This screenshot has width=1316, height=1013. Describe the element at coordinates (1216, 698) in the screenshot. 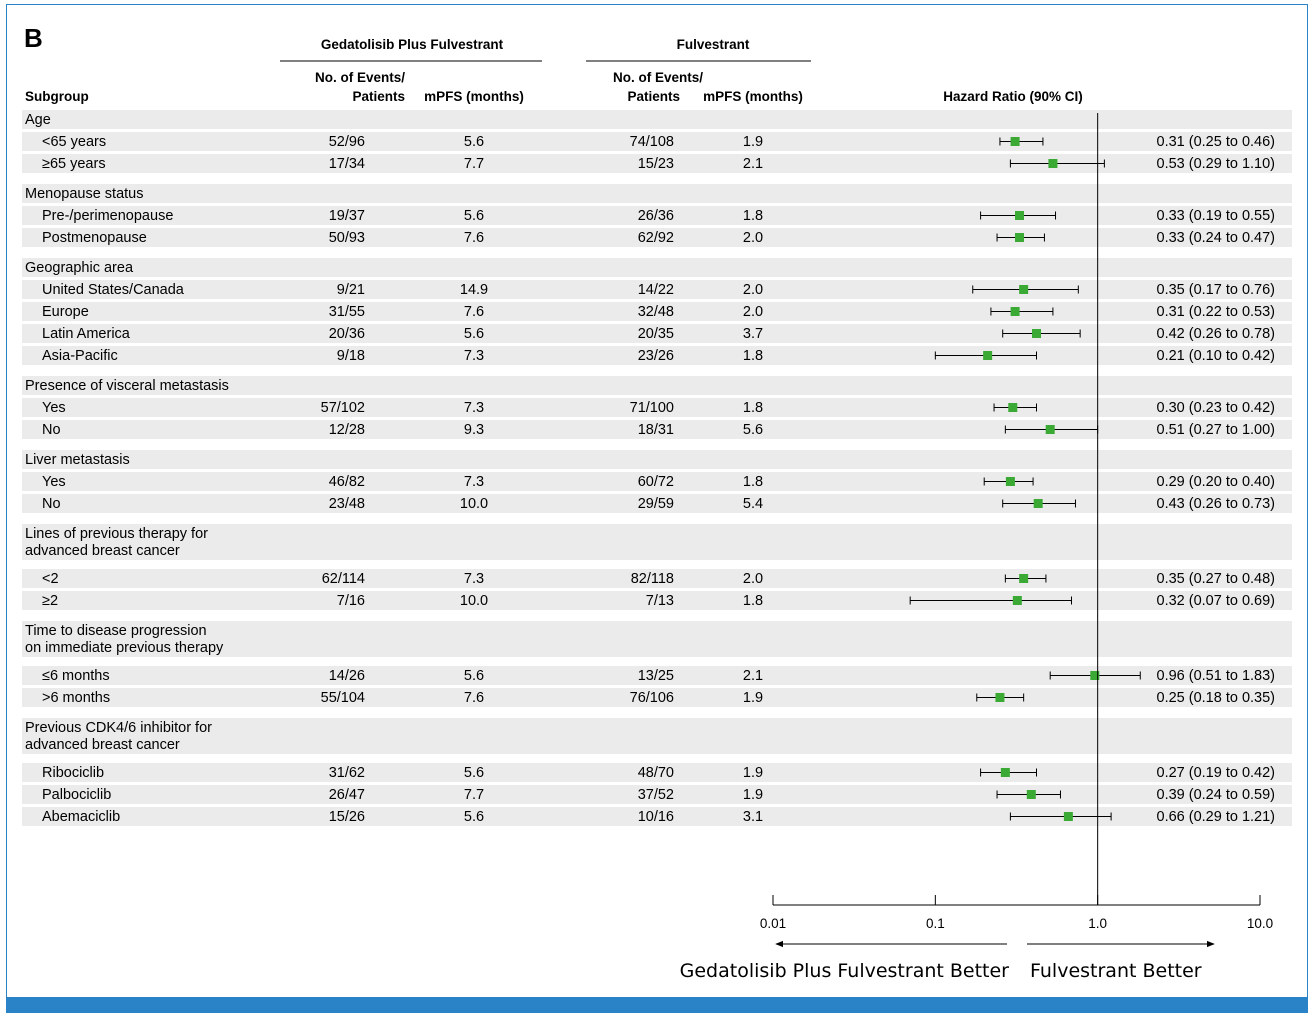

I see `hazard-ratio-ci-text: 0.25 (0.18 to 0.35)` at that location.